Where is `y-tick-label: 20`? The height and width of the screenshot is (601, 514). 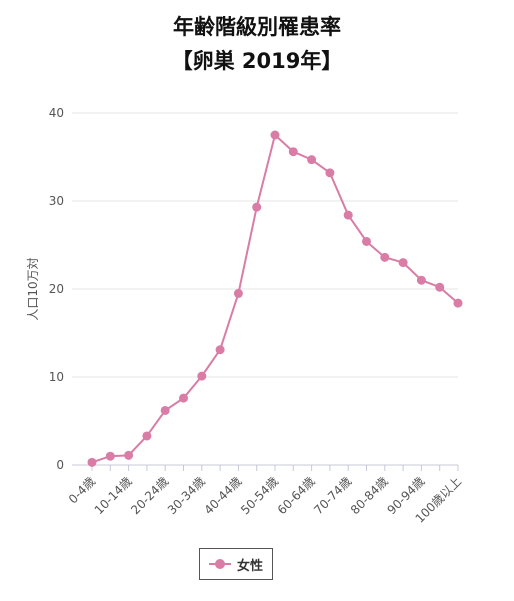 y-tick-label: 20 is located at coordinates (56, 289).